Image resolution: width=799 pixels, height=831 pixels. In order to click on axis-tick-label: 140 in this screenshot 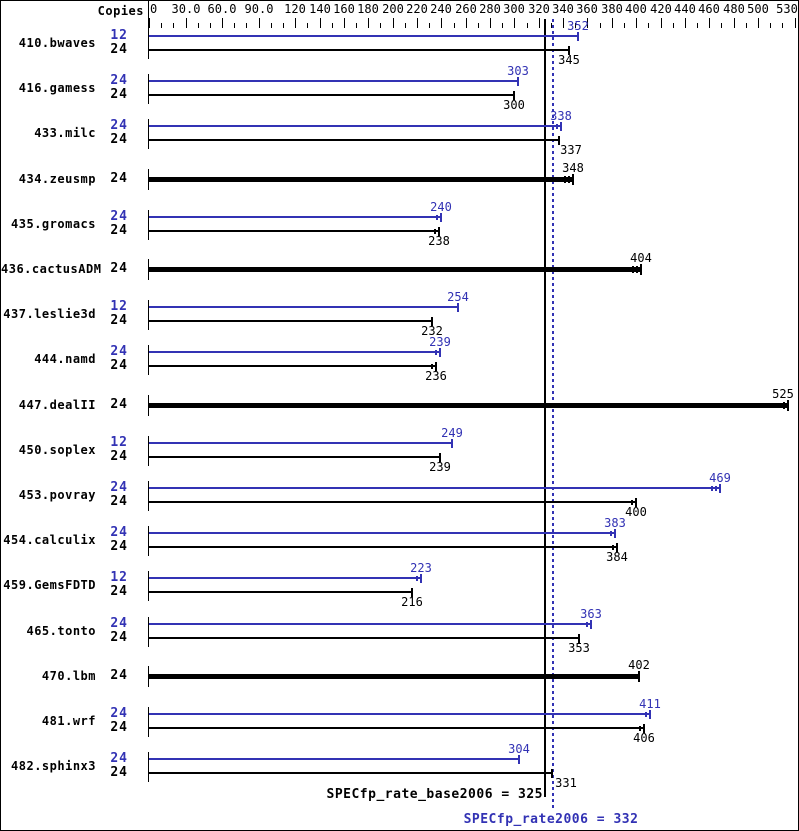, I will do `click(320, 9)`.